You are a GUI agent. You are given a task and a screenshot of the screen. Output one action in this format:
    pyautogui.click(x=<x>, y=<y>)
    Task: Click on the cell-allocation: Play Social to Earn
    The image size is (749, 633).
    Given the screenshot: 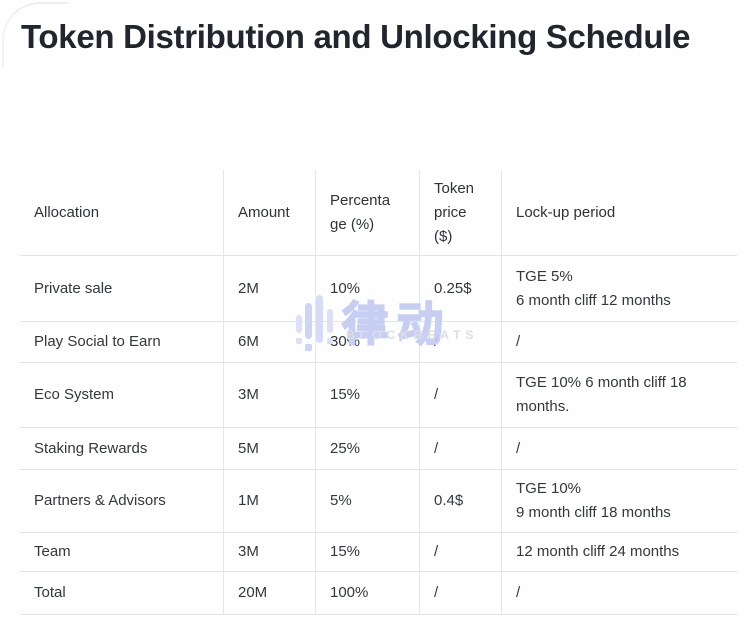 What is the action you would take?
    pyautogui.click(x=121, y=342)
    